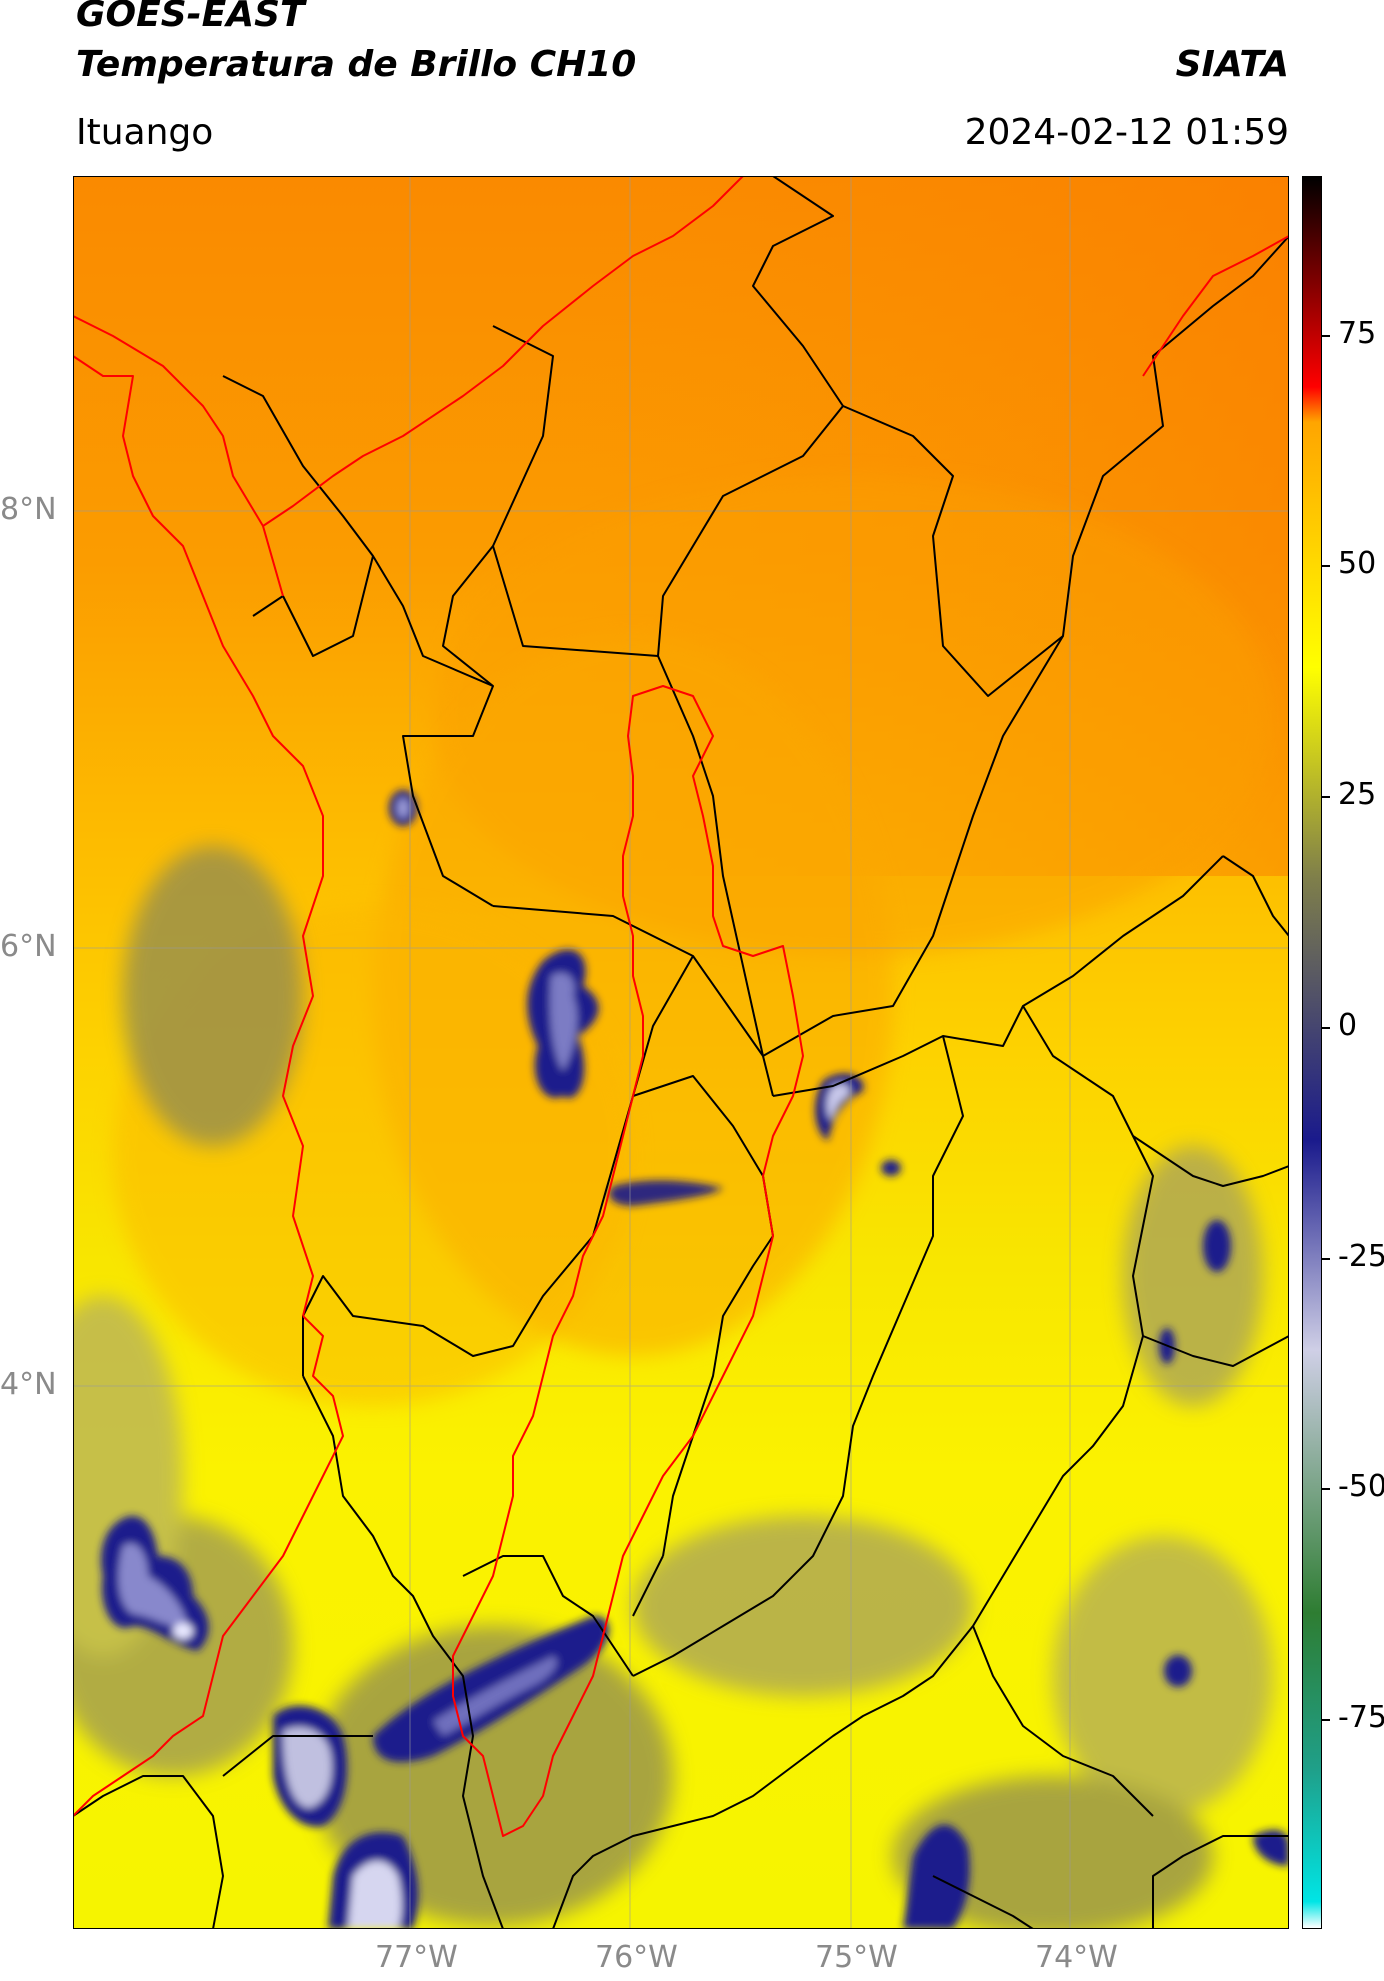 This screenshot has width=1384, height=1981. What do you see at coordinates (1357, 563) in the screenshot?
I see `colorbar-label-50: 50` at bounding box center [1357, 563].